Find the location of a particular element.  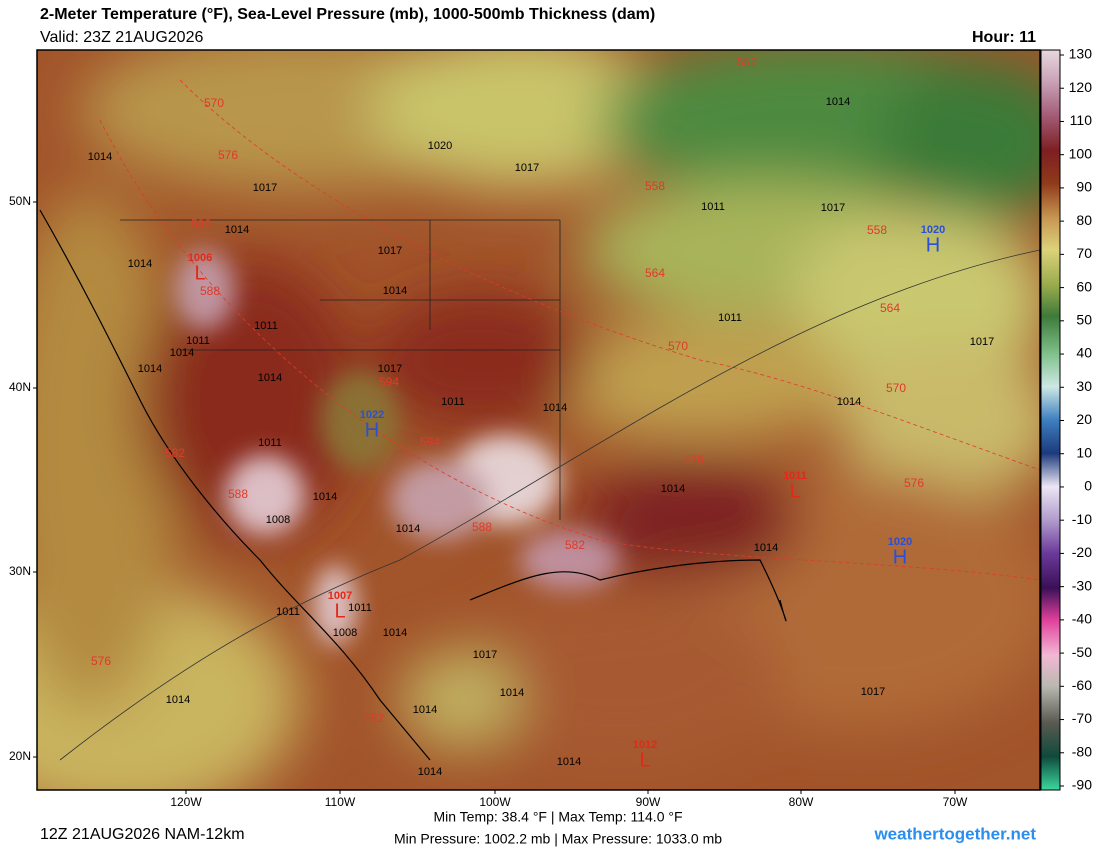

lat-label: 50N is located at coordinates (20, 201).